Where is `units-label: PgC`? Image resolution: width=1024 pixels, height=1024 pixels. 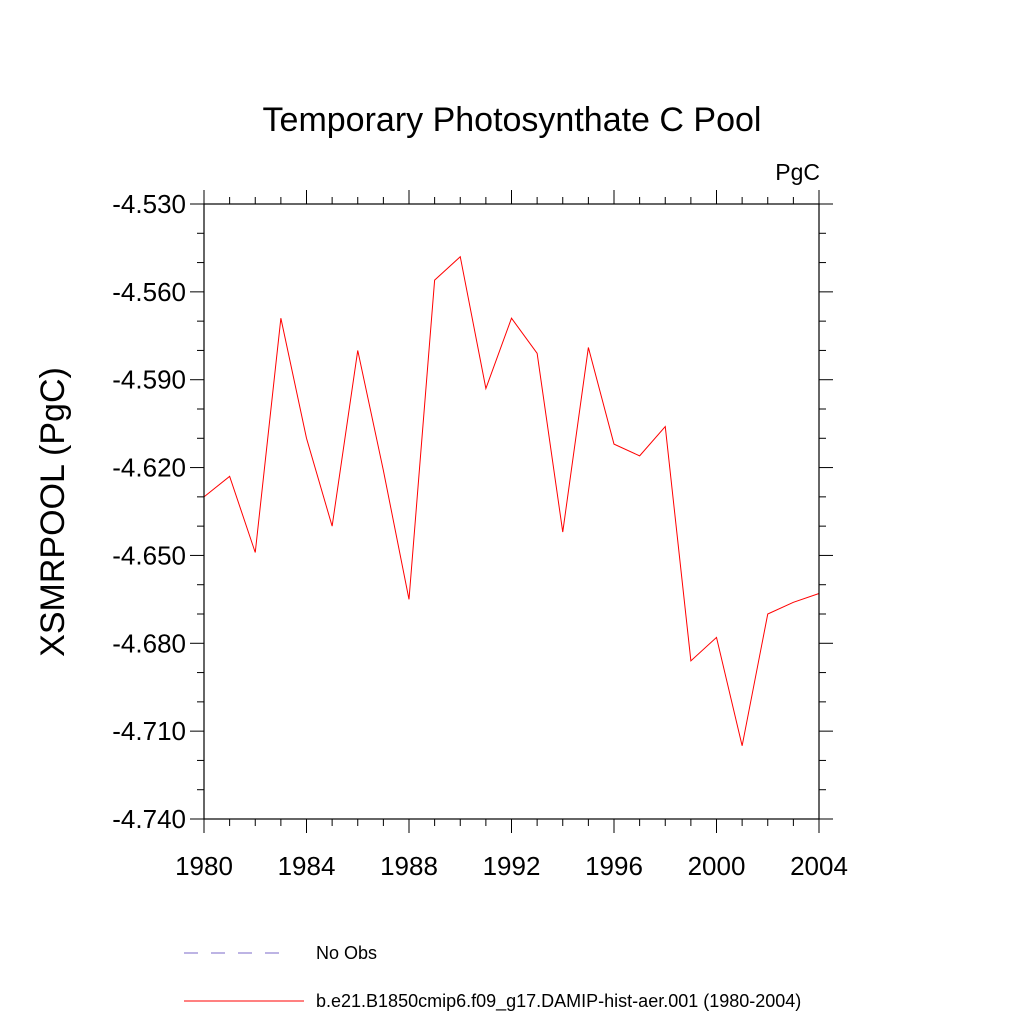 units-label: PgC is located at coordinates (797, 172).